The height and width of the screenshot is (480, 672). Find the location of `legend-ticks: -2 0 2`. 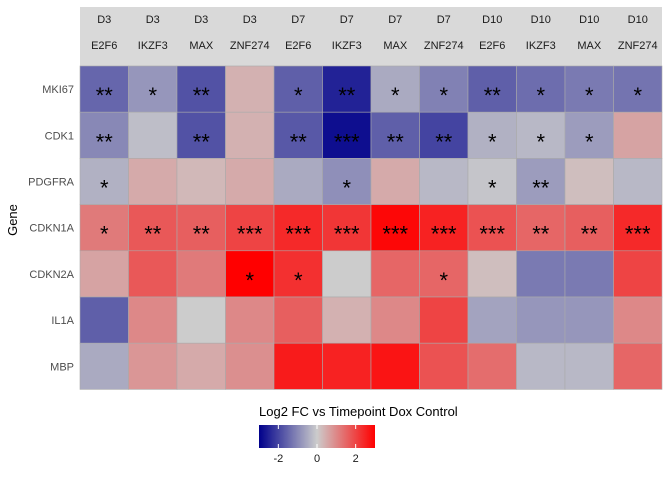

legend-ticks: -2 0 2 is located at coordinates (316, 445).